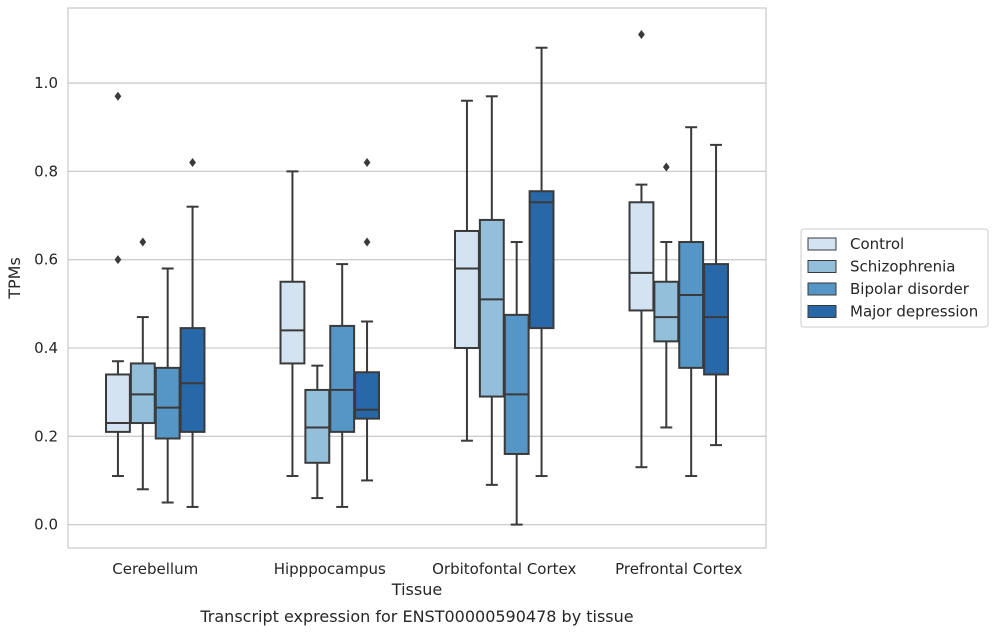 The width and height of the screenshot is (997, 634). What do you see at coordinates (910, 289) in the screenshot?
I see `legend-label: Bipolar disorder` at bounding box center [910, 289].